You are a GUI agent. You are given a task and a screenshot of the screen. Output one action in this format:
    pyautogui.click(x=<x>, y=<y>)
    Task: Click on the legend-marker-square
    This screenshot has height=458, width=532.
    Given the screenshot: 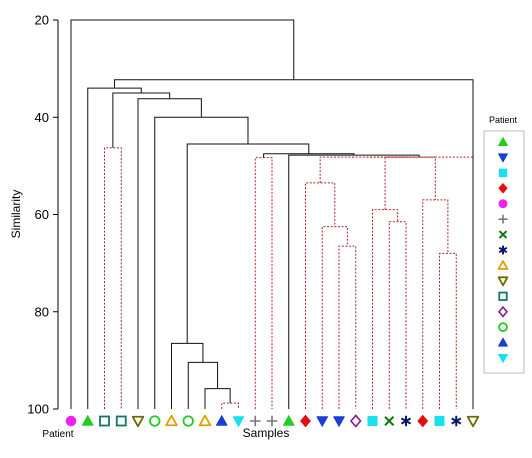 What is the action you would take?
    pyautogui.click(x=503, y=173)
    